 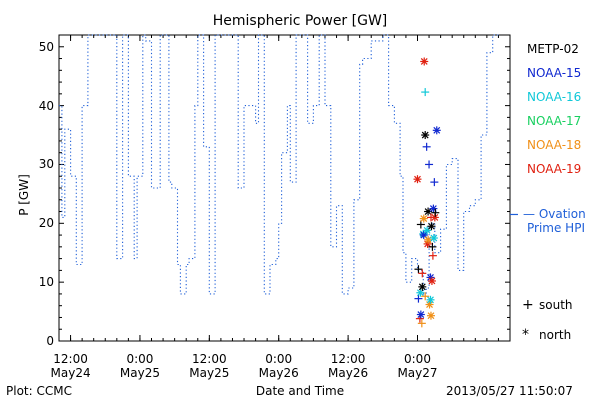 I want to click on legend-symbol-north: *, so click(x=525, y=335).